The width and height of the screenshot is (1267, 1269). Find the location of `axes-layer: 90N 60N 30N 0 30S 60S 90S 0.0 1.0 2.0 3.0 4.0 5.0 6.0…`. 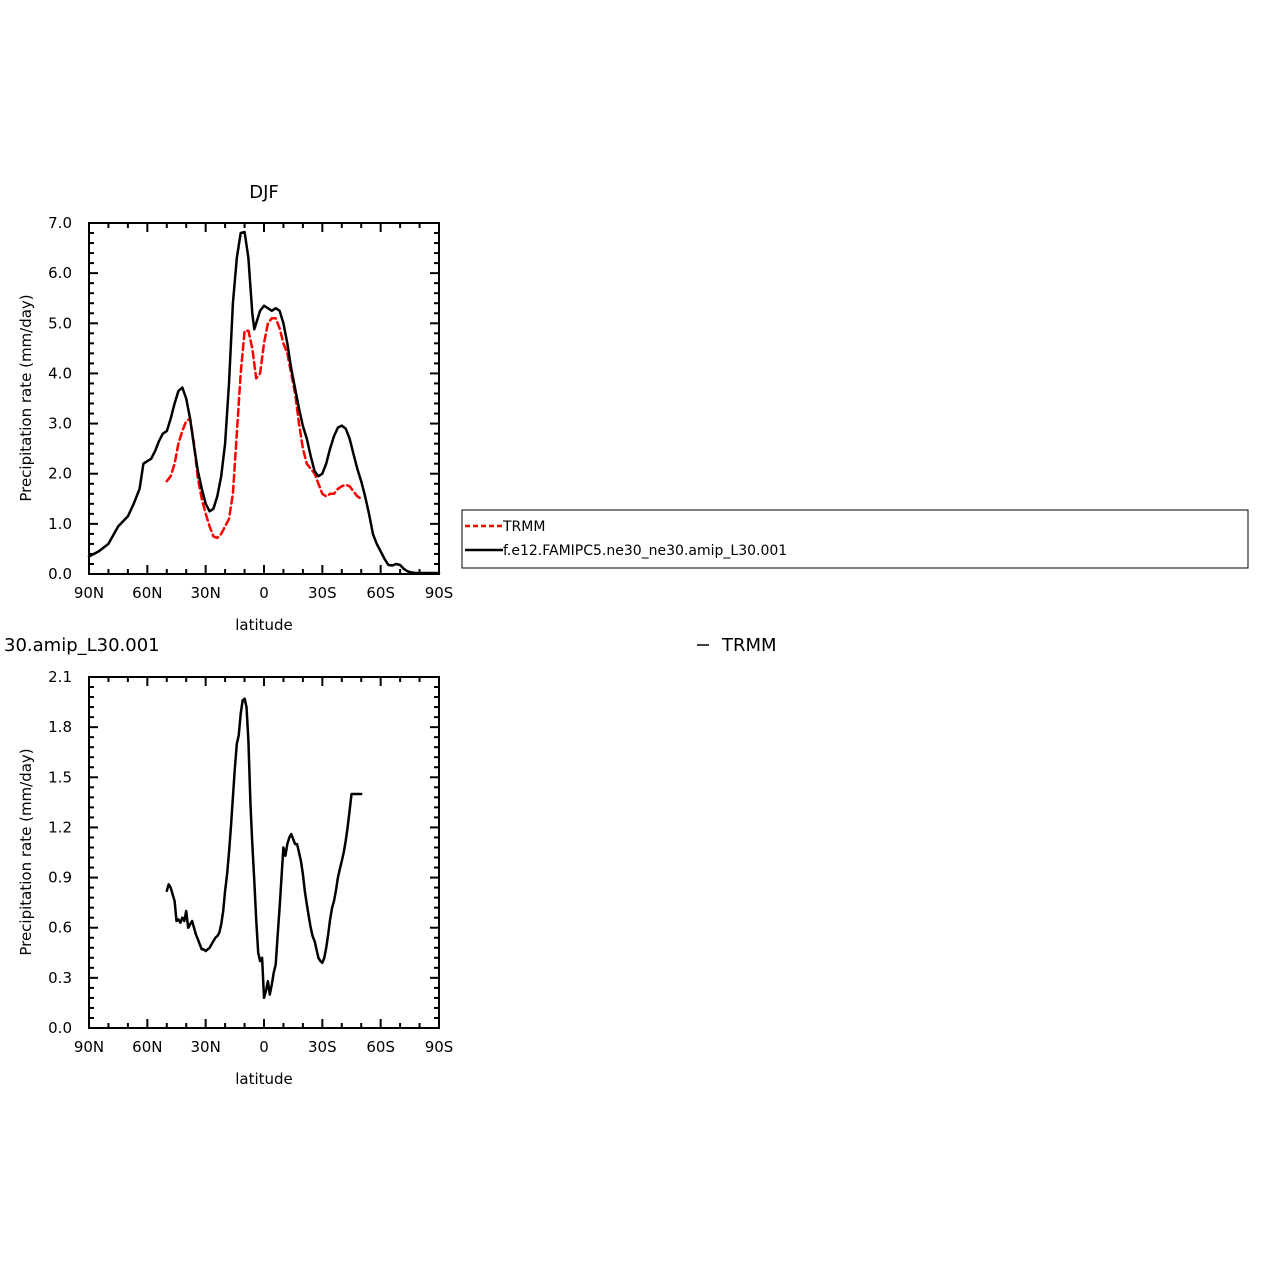

axes-layer: 90N 60N 30N 0 30S 60S 90S 0.0 1.0 2.0 3.0 4.0 5.0 6.0… is located at coordinates (250, 408).